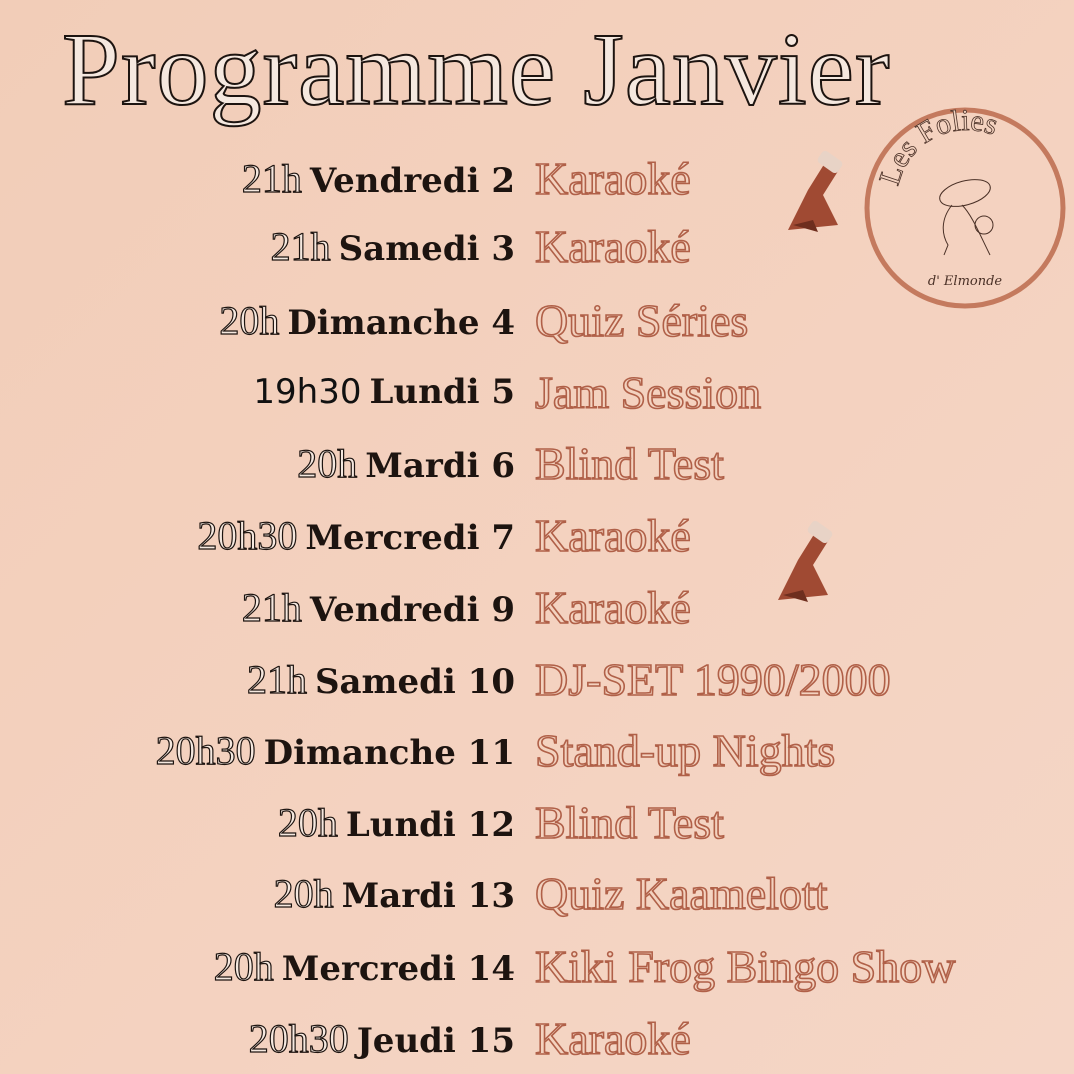  I want to click on event-when: 19h30 Lundi 5, so click(257, 392).